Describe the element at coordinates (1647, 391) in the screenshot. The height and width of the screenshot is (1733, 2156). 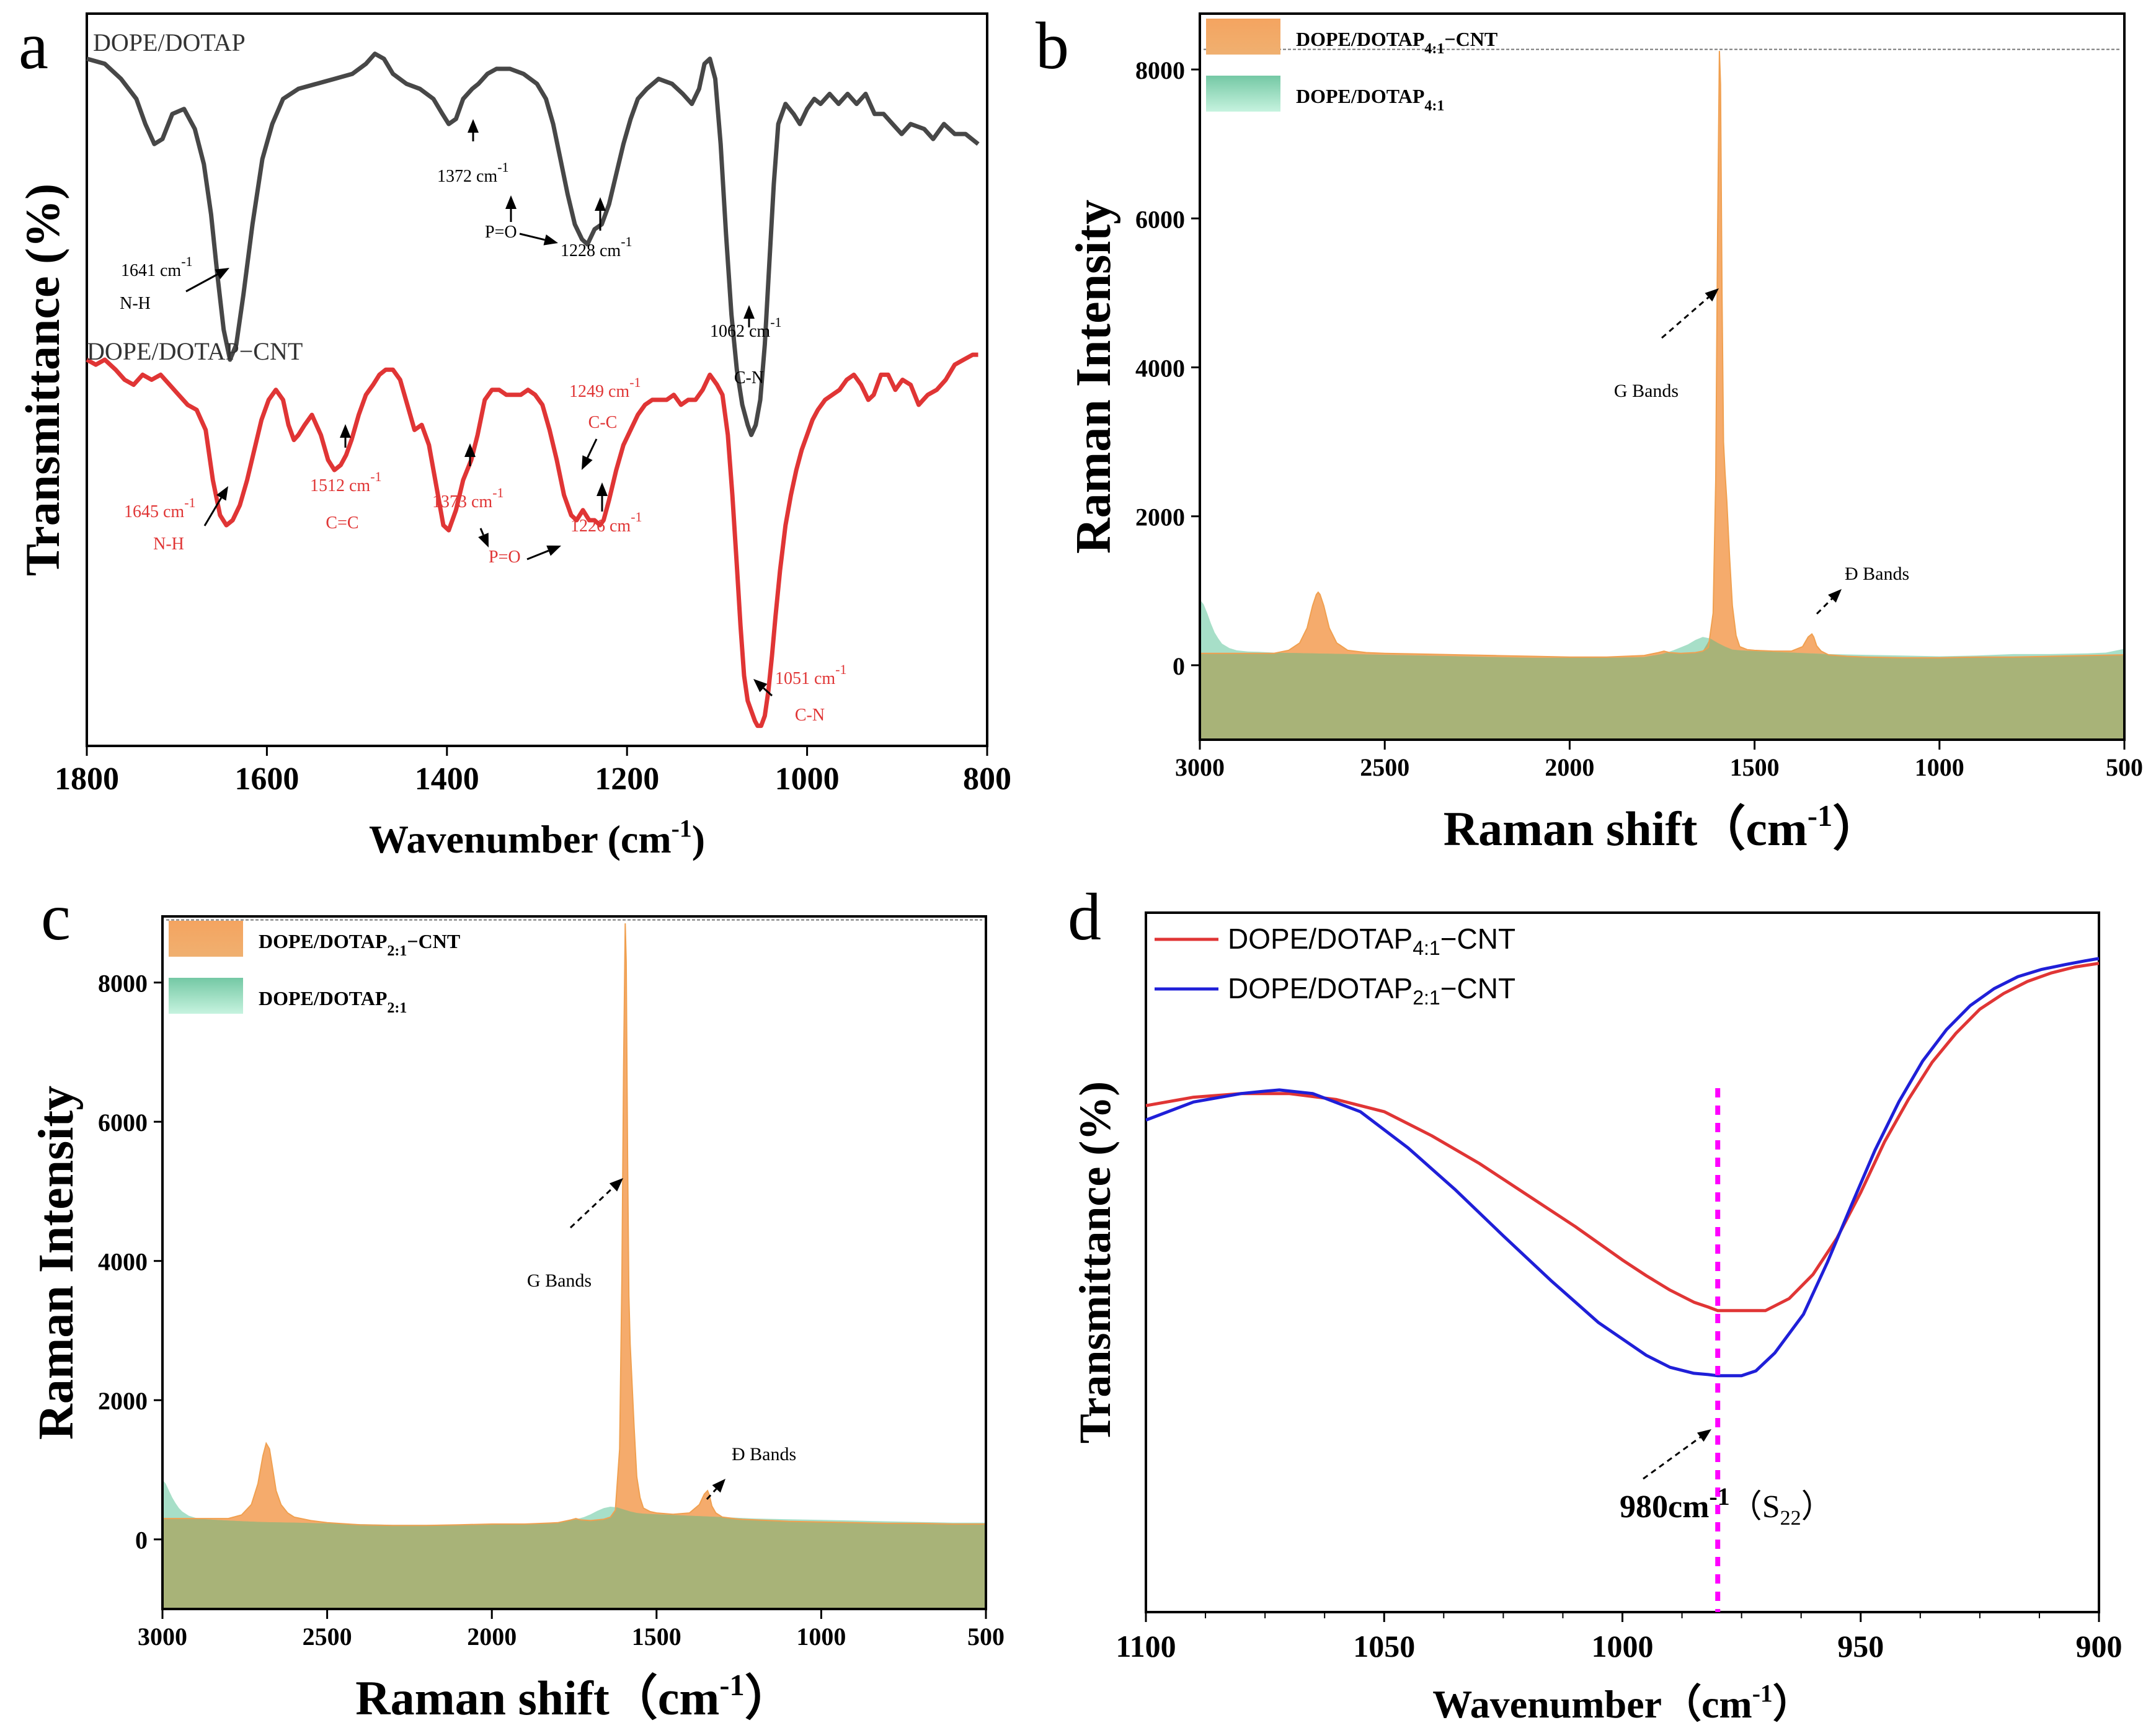
I see `annotation-g-bands: G Bands` at that location.